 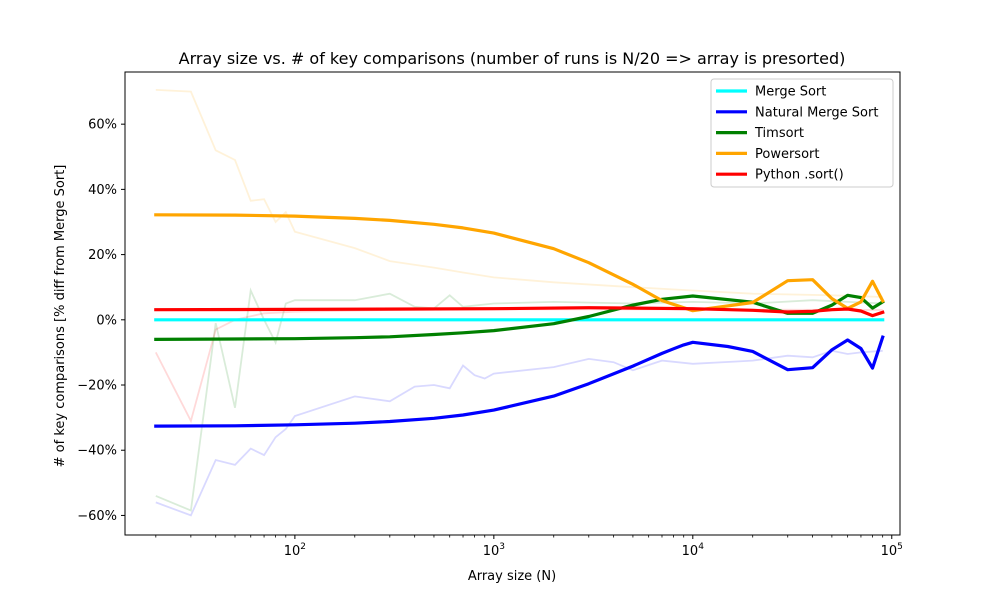 I want to click on y-tick-label: 40%, so click(x=102, y=190).